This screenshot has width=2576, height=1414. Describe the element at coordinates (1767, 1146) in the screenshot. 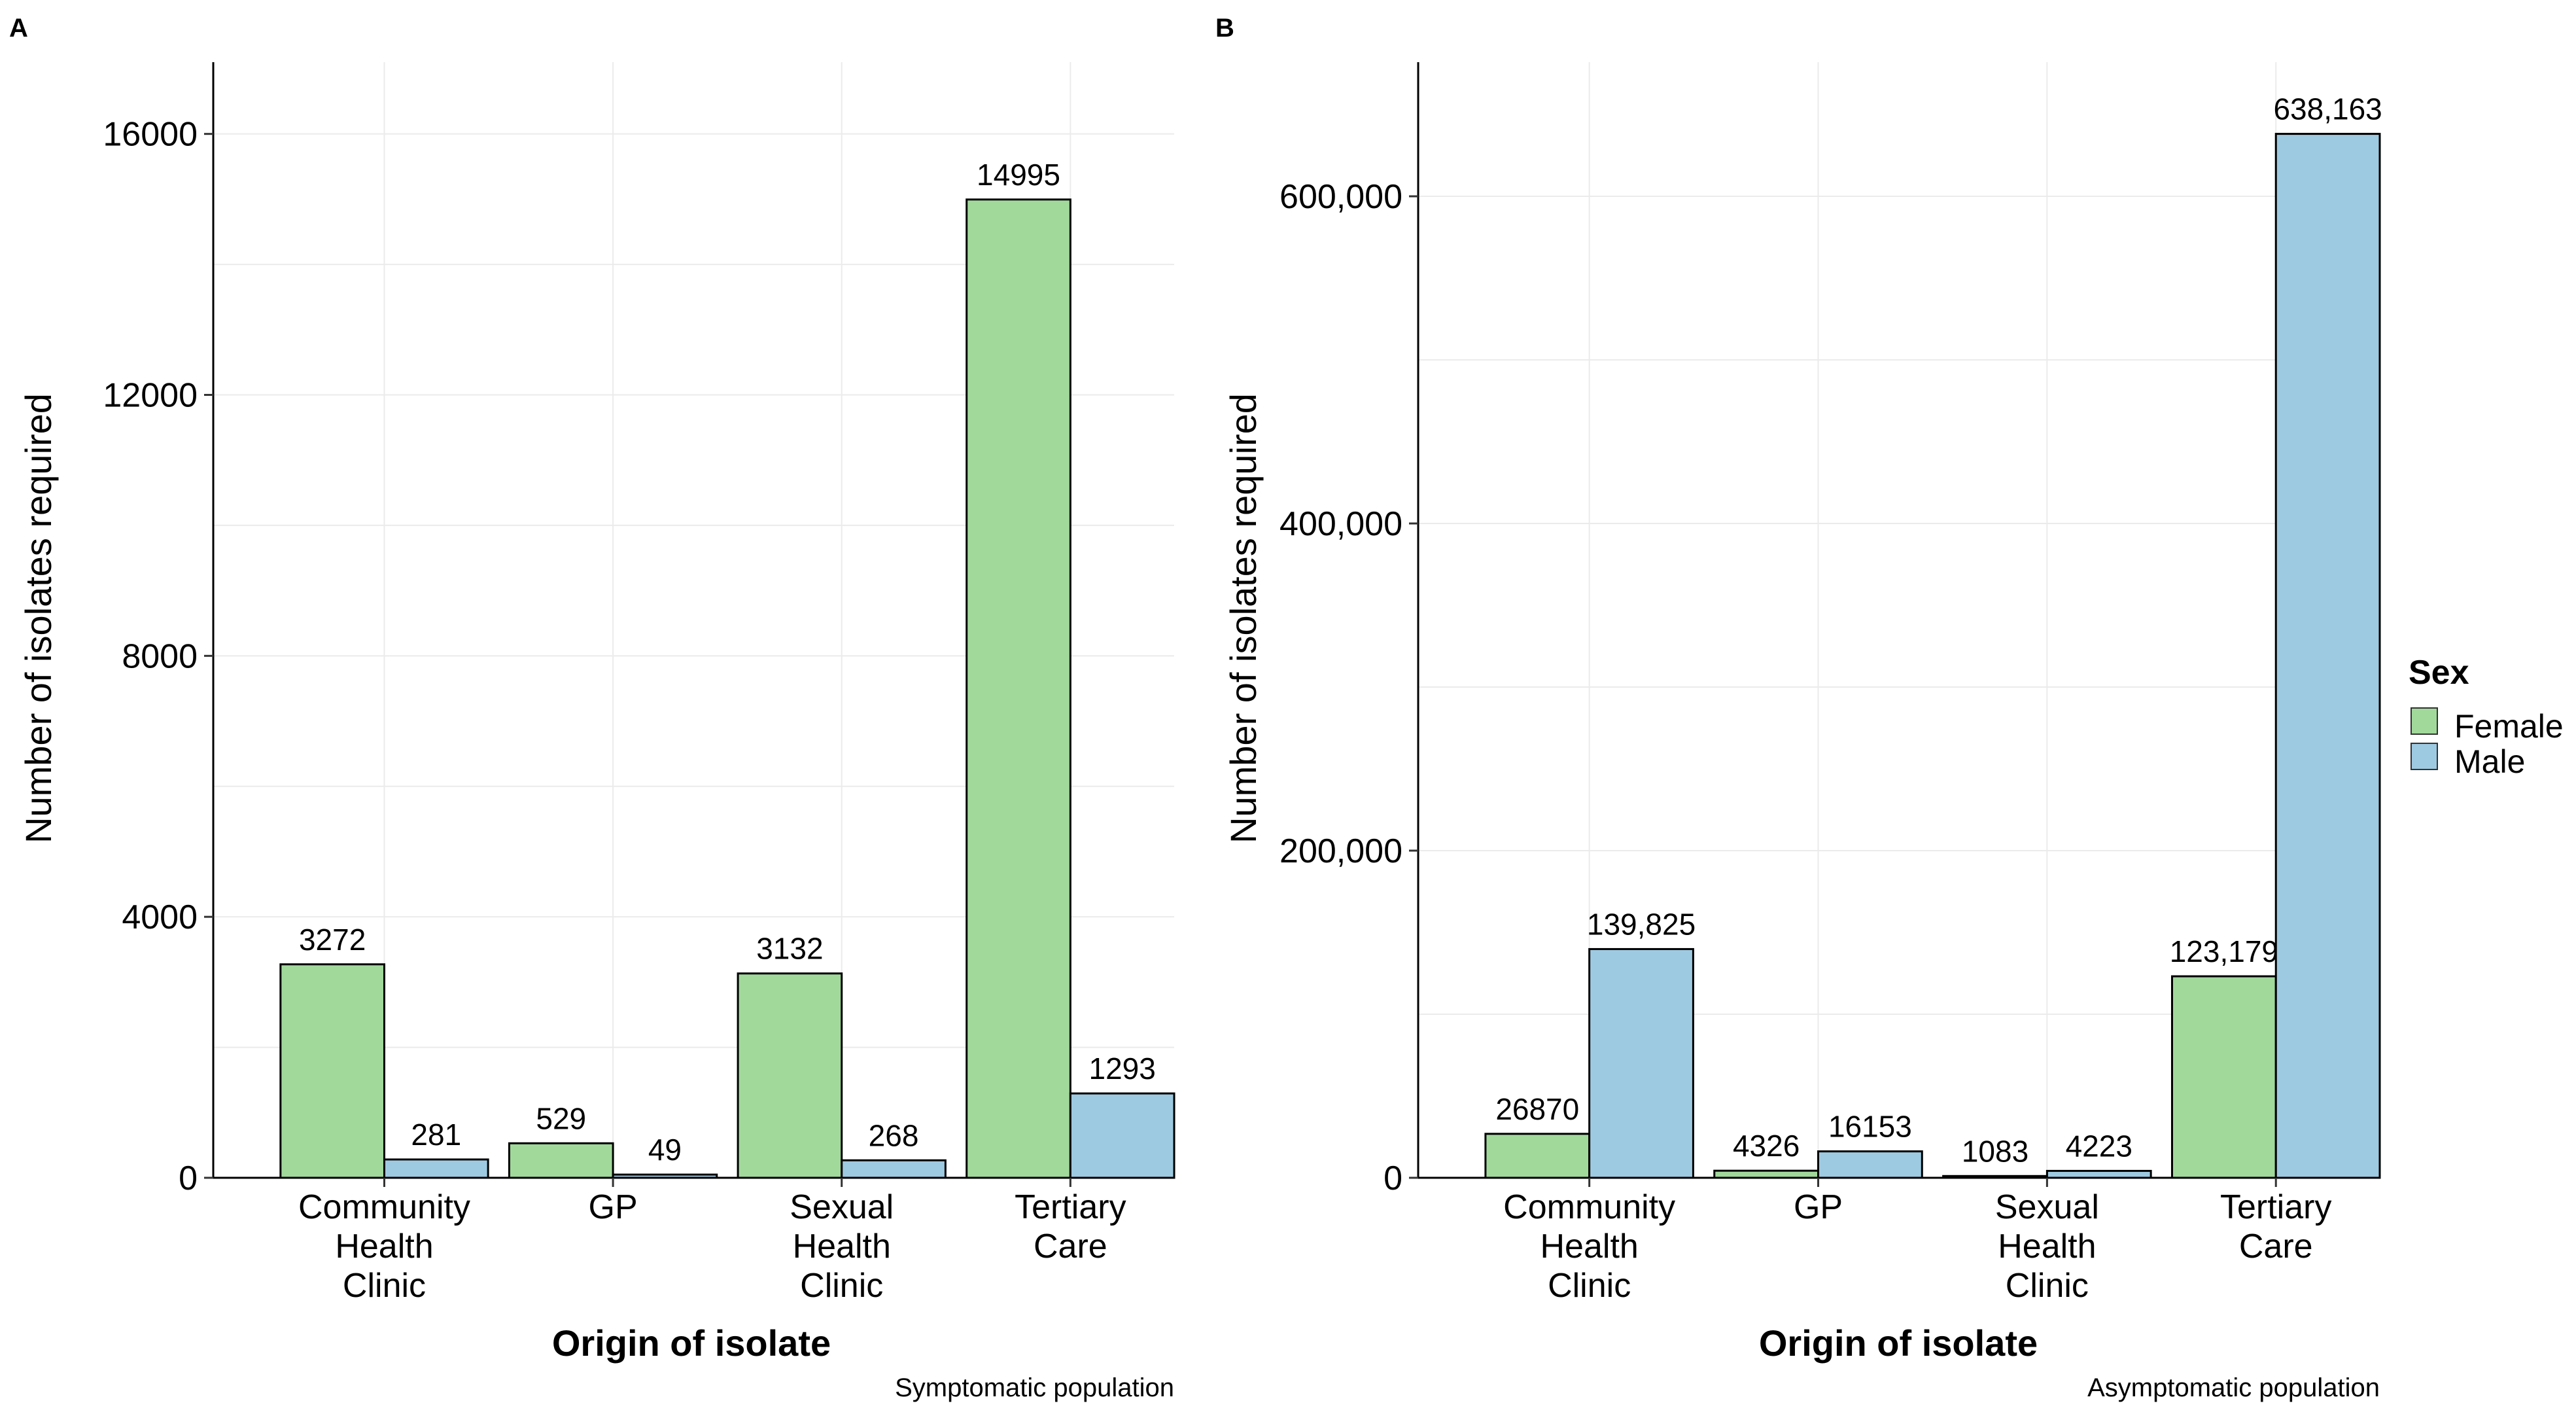

I see `panel-b-bar-label-female: 4326` at that location.